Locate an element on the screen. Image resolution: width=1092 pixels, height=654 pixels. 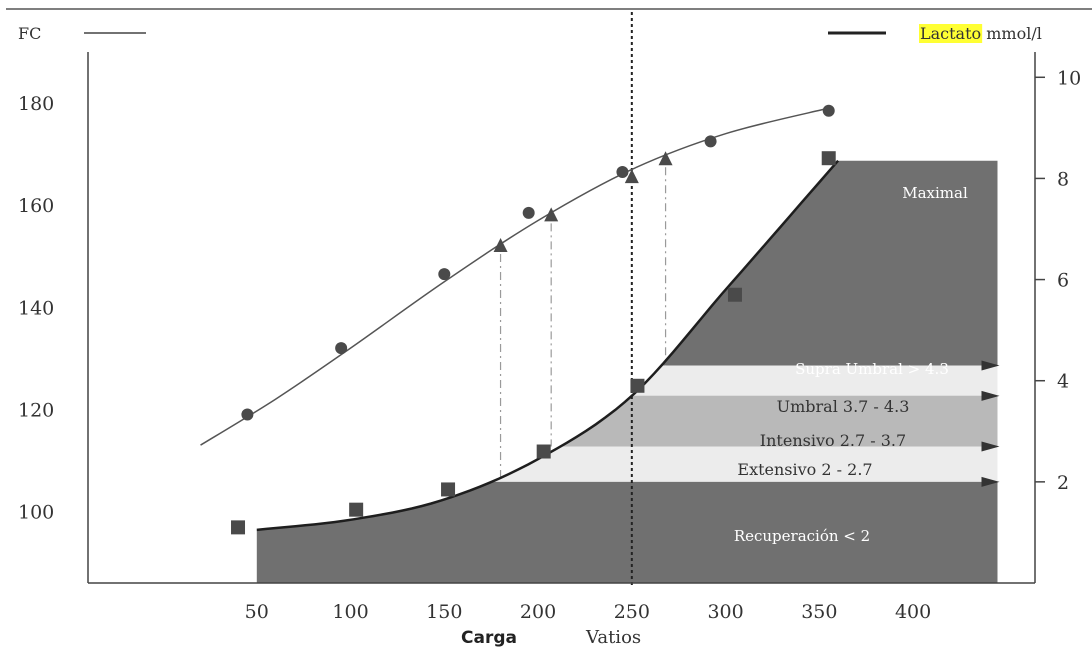
zone-label-maximal: Maximal is located at coordinates (935, 193).